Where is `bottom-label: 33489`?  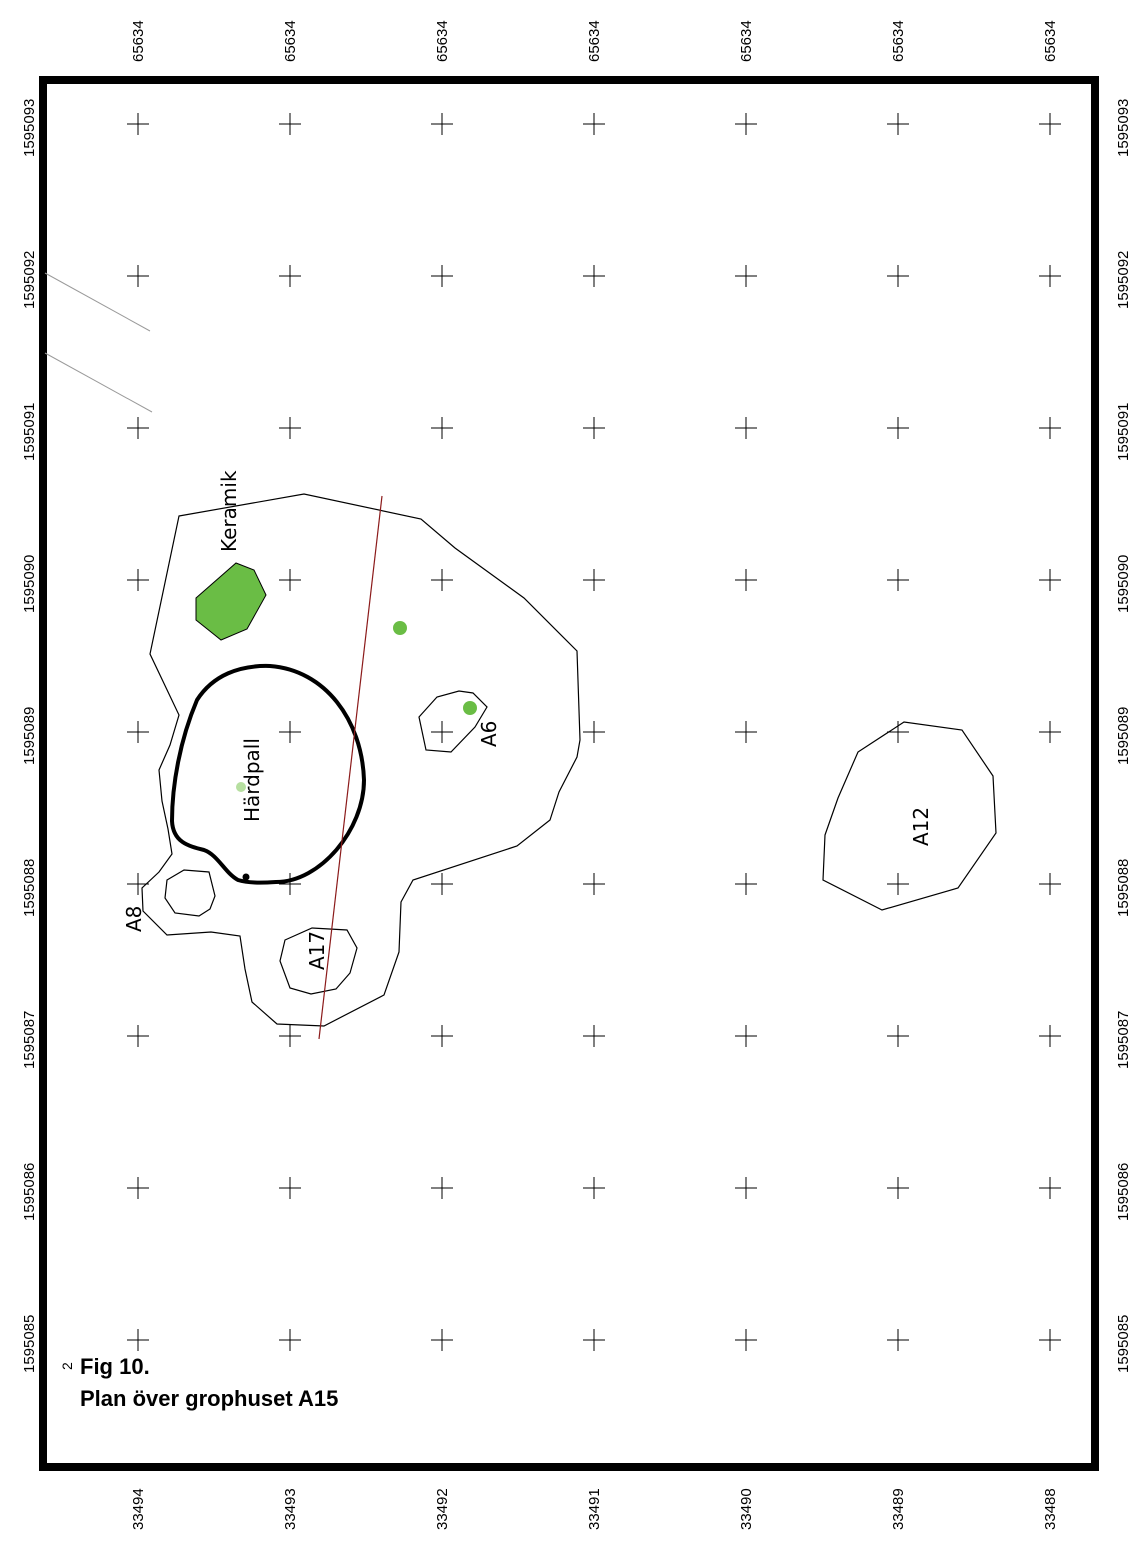 bottom-label: 33489 is located at coordinates (898, 1509).